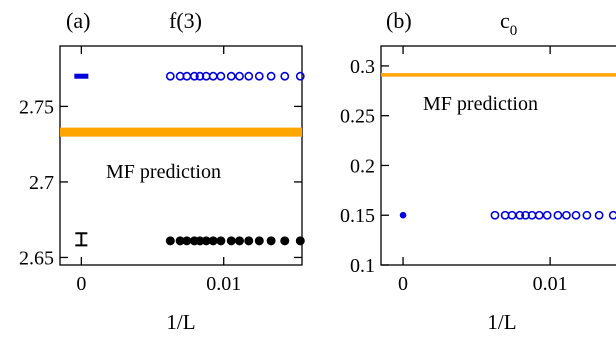 This screenshot has height=341, width=616. Describe the element at coordinates (480, 104) in the screenshot. I see `mf-prediction-label-b: MF prediction` at that location.